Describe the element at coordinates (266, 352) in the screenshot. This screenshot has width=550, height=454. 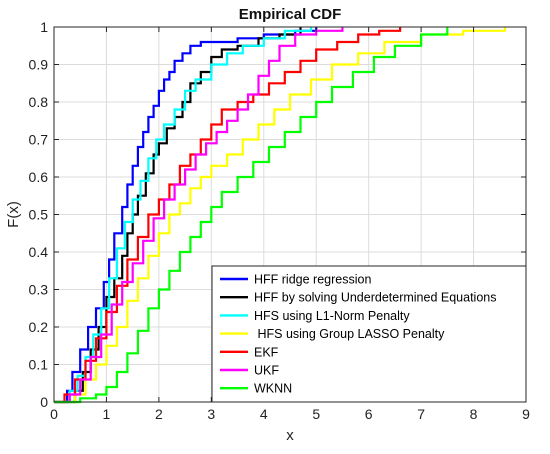
I see `legend-label: EKF` at that location.